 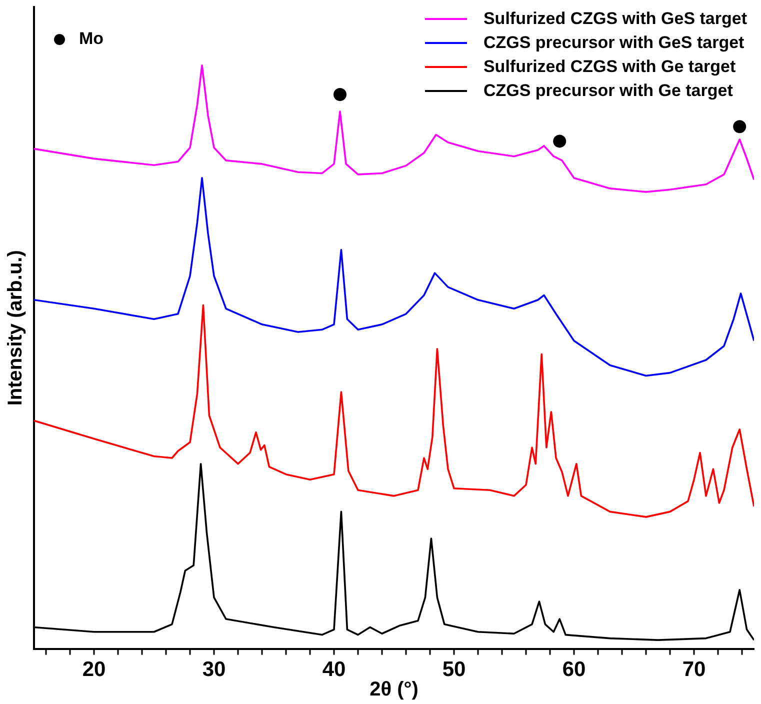 What do you see at coordinates (394, 689) in the screenshot?
I see `x-axis-title: 2θ (°)` at bounding box center [394, 689].